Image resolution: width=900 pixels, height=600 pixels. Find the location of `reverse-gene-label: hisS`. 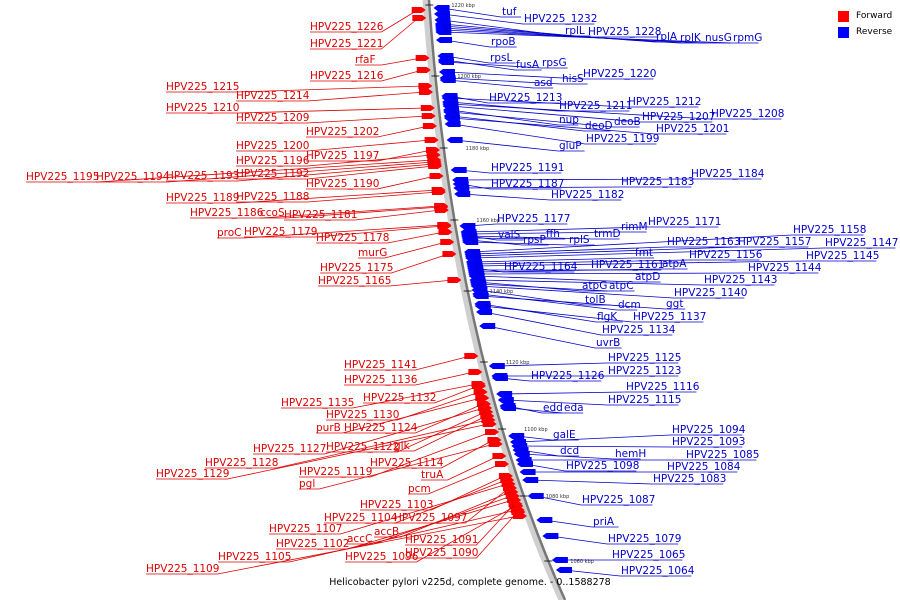

reverse-gene-label: hisS is located at coordinates (573, 79).